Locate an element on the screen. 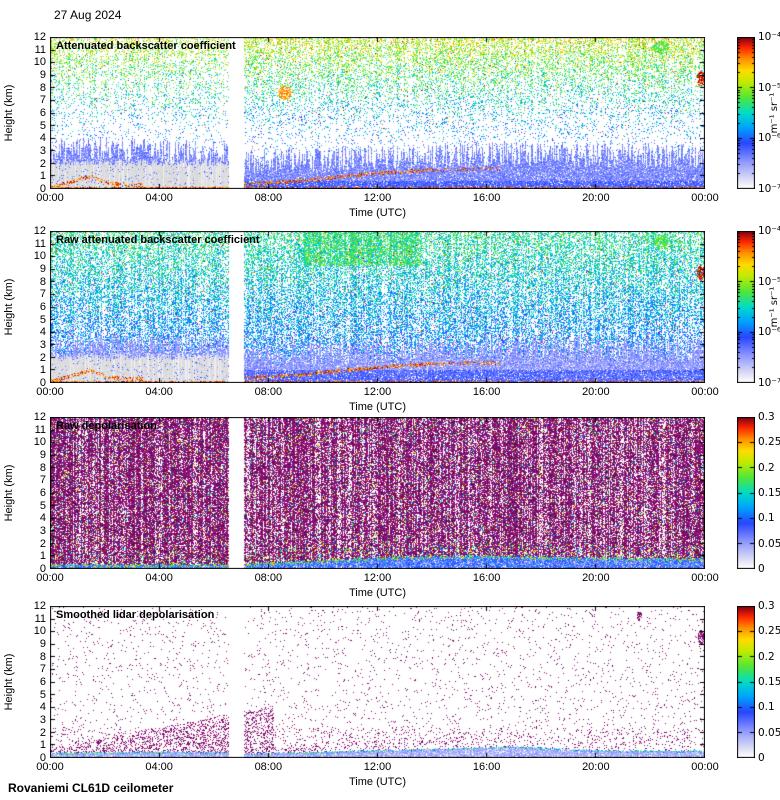 This screenshot has width=780, height=800. y-tick-label: 2 is located at coordinates (42, 163).